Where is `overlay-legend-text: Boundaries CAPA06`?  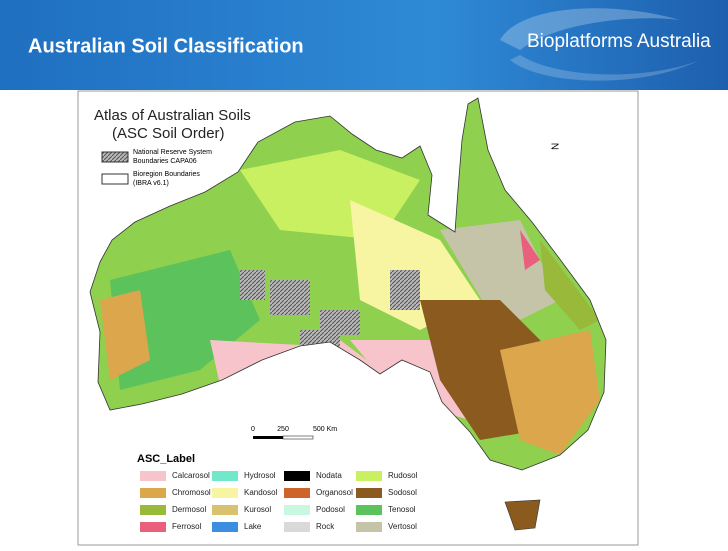
overlay-legend-text: Boundaries CAPA06 is located at coordinates (165, 161).